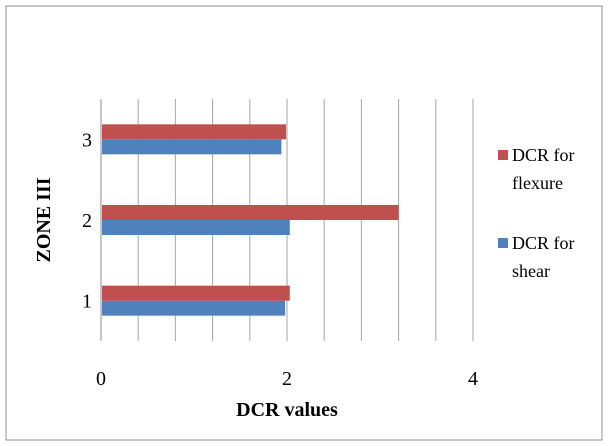  Describe the element at coordinates (44, 219) in the screenshot. I see `y-axis-title: ZONE III` at that location.